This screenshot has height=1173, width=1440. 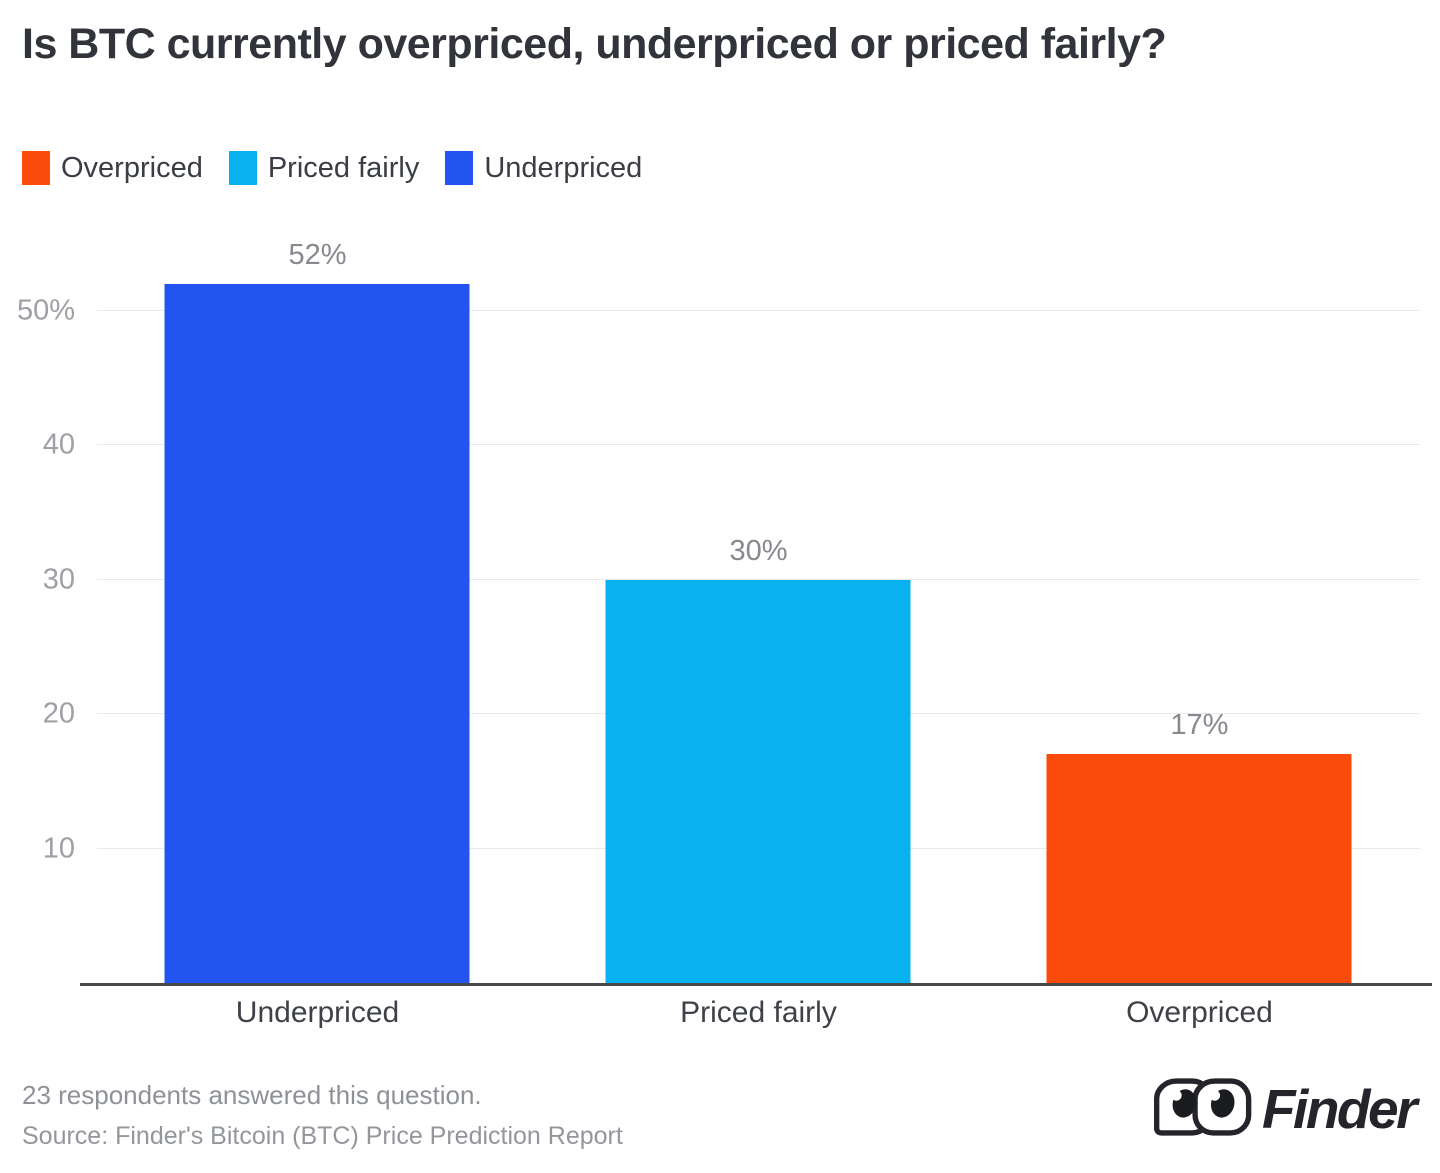 What do you see at coordinates (1339, 1109) in the screenshot?
I see `finder-logo-text: Finder` at bounding box center [1339, 1109].